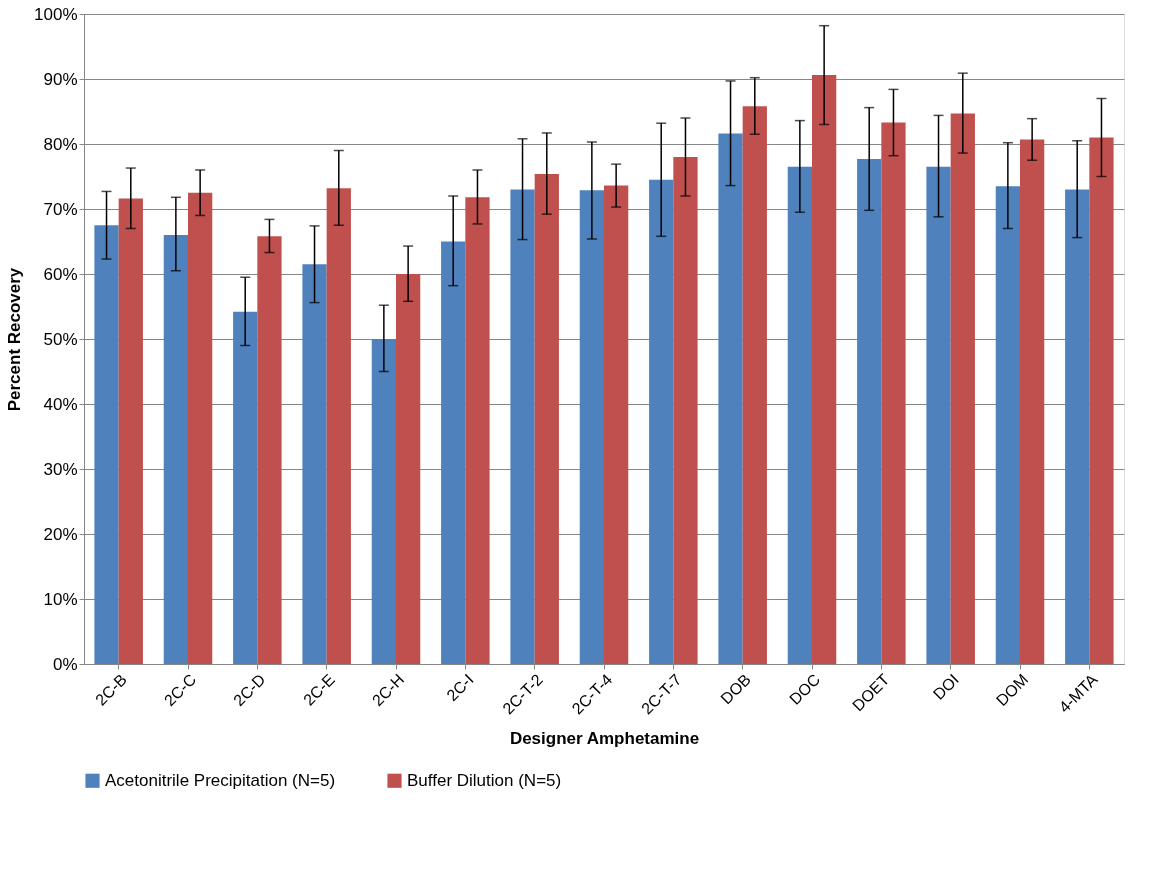  I want to click on y-tick-label: 20%, so click(60, 534).